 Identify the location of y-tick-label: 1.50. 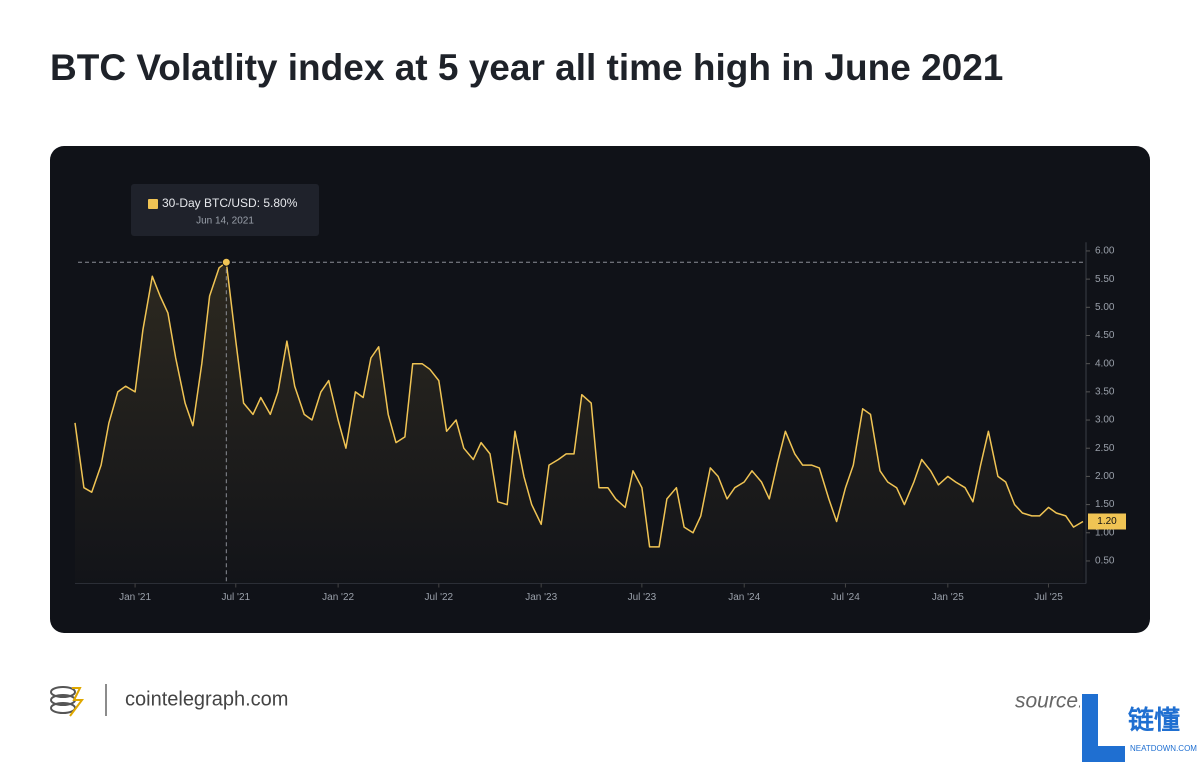
(1105, 504).